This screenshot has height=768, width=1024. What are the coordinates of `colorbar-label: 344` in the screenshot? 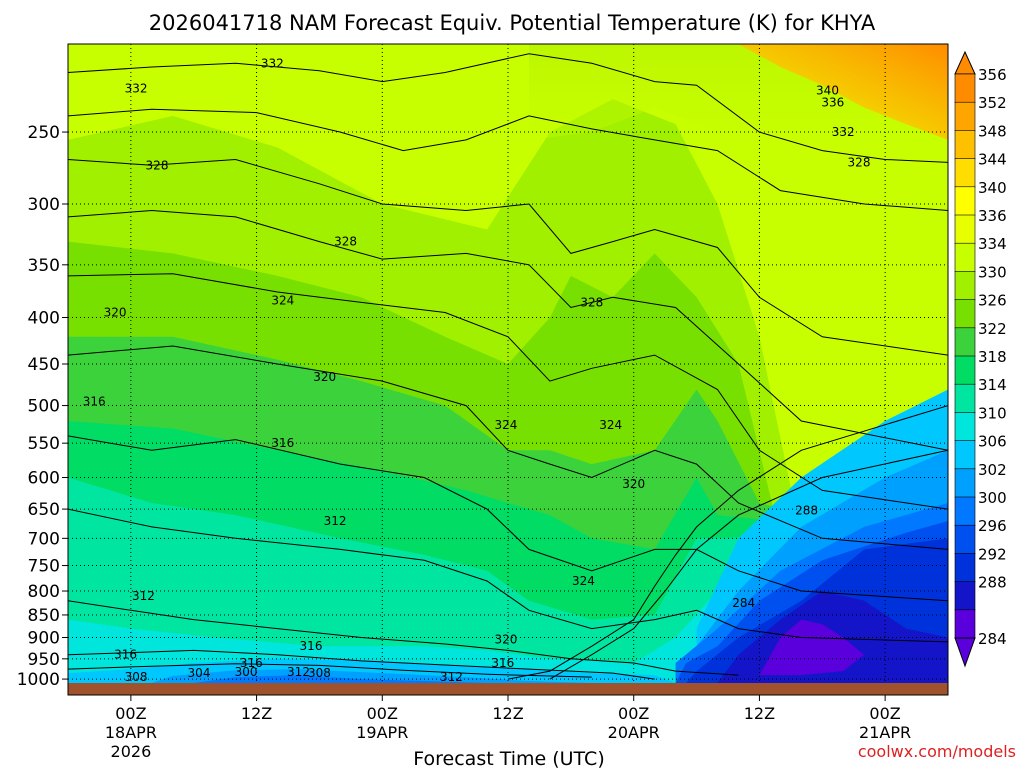 It's located at (992, 160).